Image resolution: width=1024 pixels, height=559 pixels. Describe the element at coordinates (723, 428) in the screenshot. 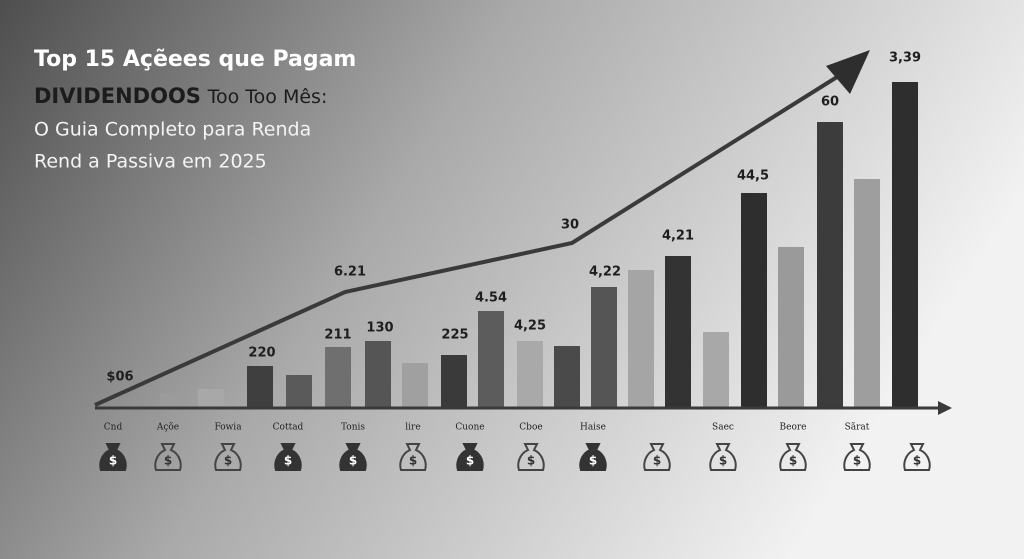

I see `icon-label: Saec` at that location.